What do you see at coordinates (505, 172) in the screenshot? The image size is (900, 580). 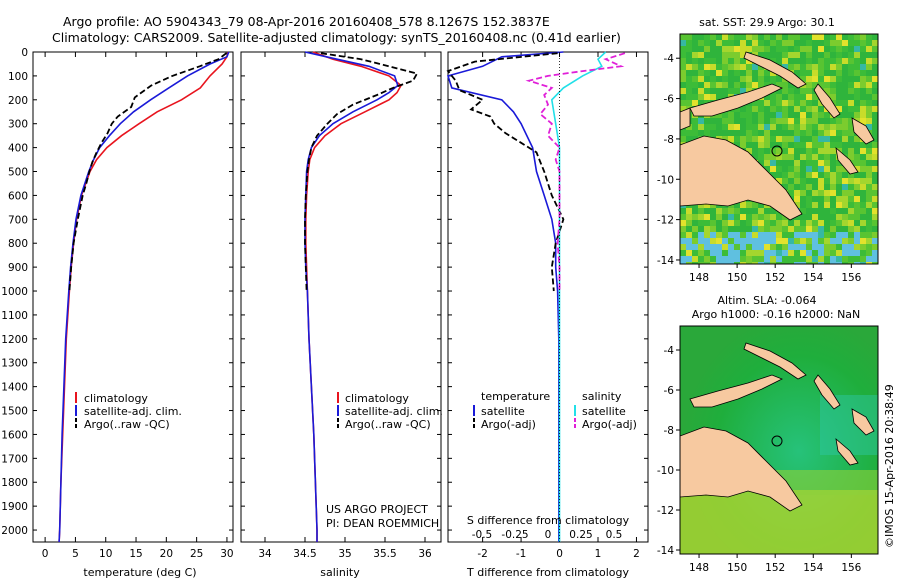 I see `series-line-temperature-argo-adj-` at bounding box center [505, 172].